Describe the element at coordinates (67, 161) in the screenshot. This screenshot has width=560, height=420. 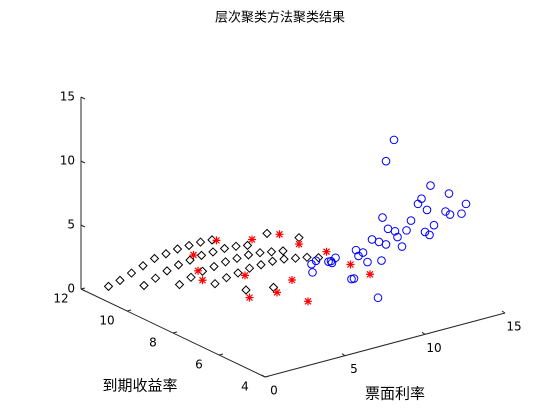
I see `z-tick-label: 10` at that location.